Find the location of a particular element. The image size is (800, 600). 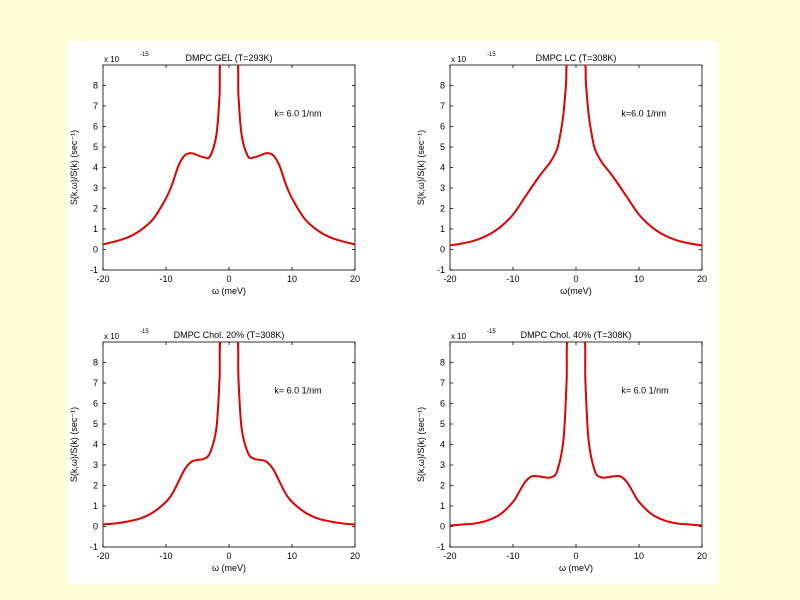

chart-title: DMPC LC (T=308K) is located at coordinates (576, 58).